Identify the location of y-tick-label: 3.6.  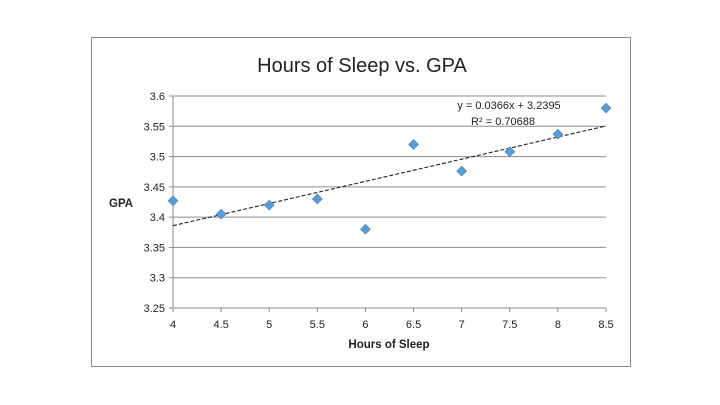
(157, 97).